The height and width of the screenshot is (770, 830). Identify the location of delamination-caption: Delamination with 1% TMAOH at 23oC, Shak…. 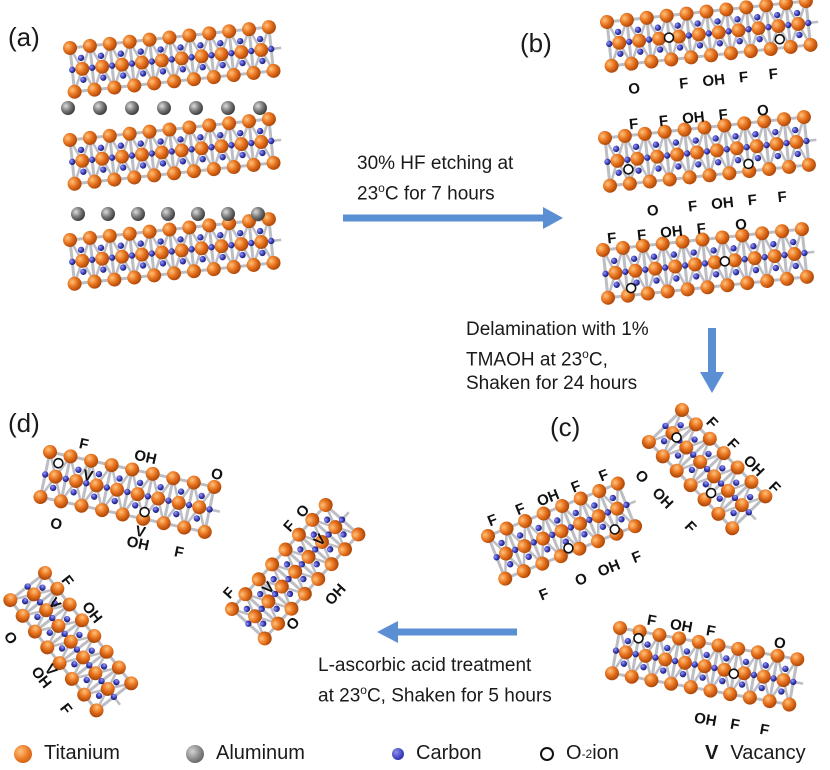
(557, 357).